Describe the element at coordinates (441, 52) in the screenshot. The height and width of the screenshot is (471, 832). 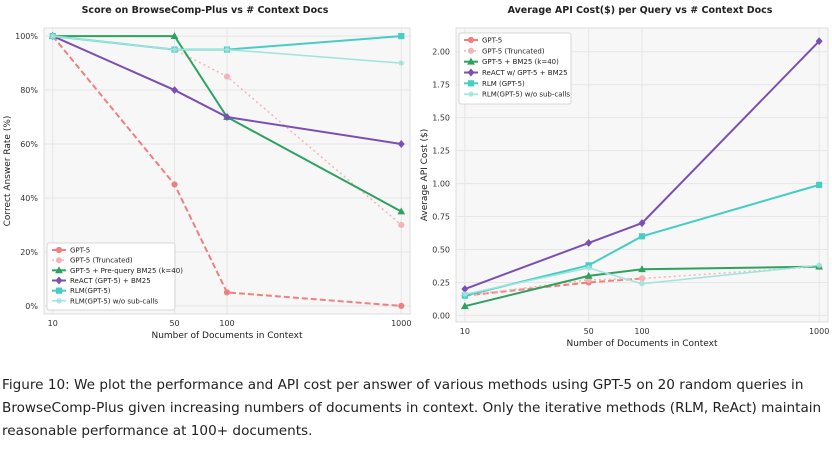
I see `y-tick-label: 2.00` at that location.